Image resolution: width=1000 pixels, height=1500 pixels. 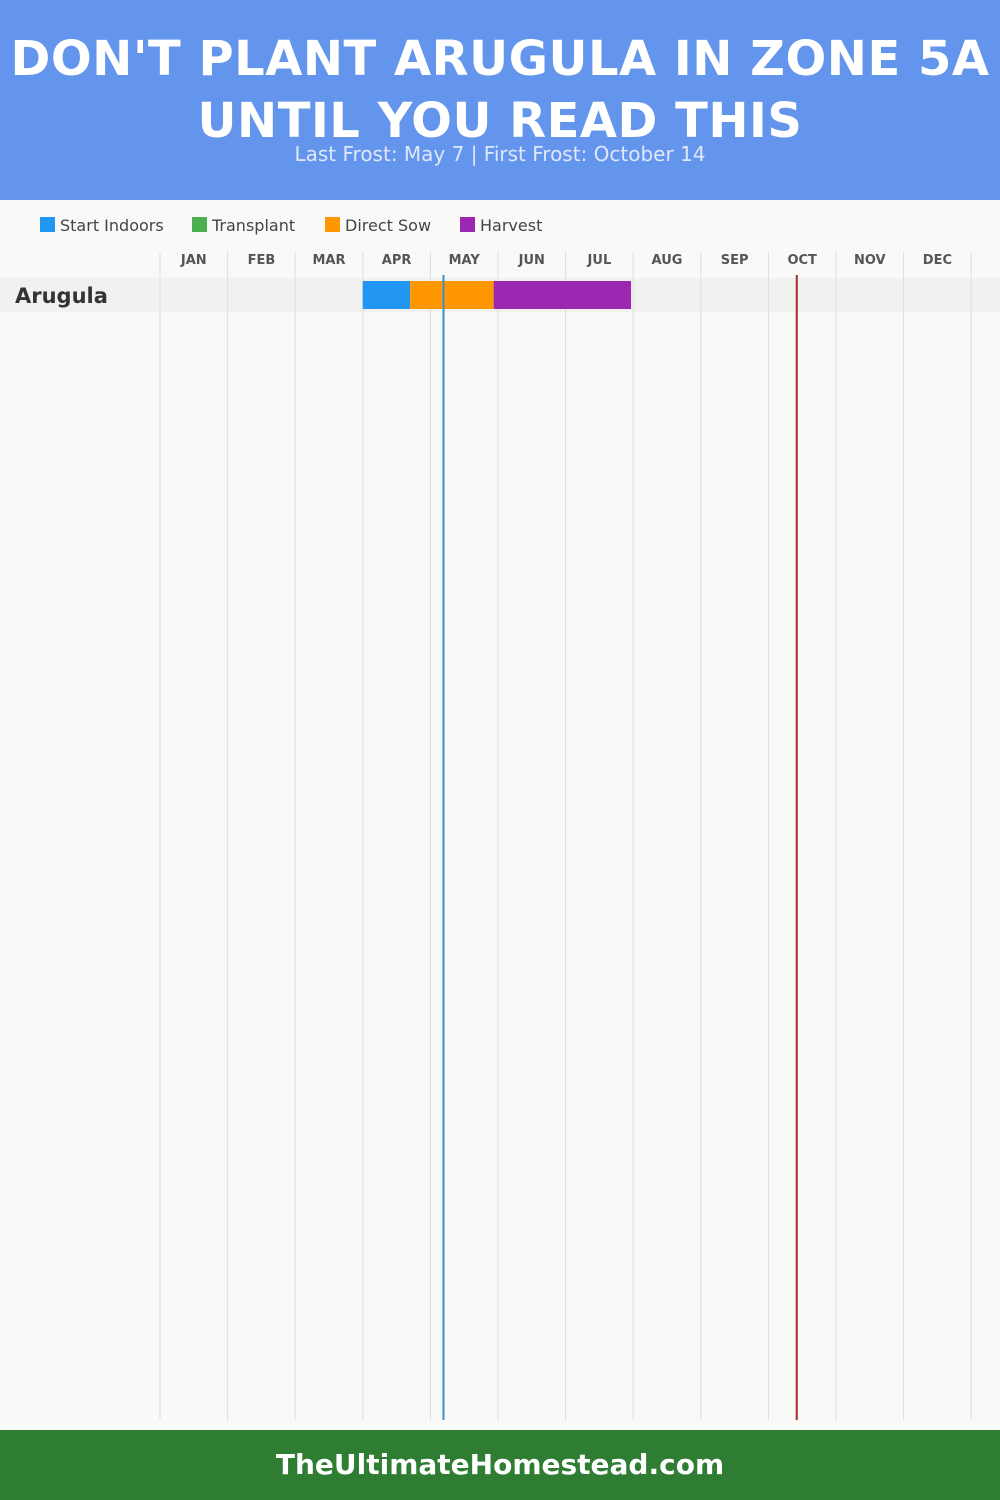 I want to click on month-label-oct: OCT, so click(x=802, y=260).